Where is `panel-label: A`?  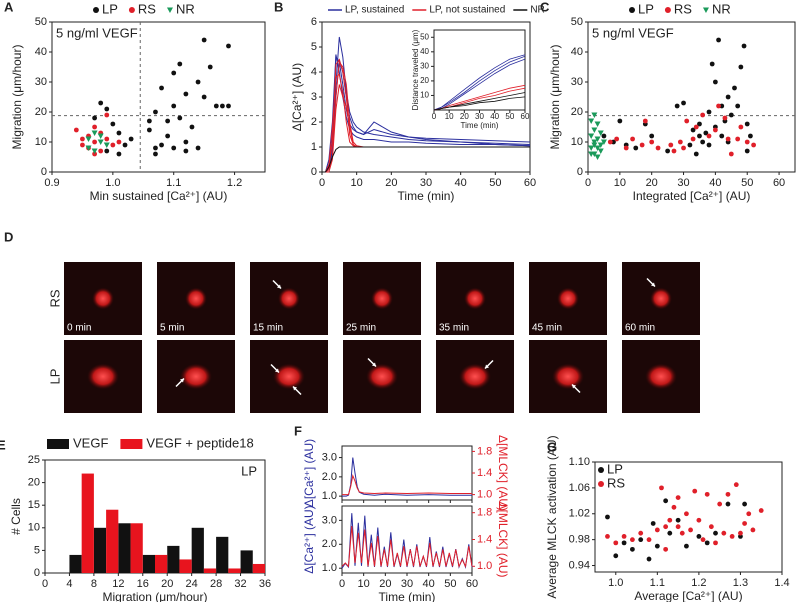
panel-label: A is located at coordinates (9, 7).